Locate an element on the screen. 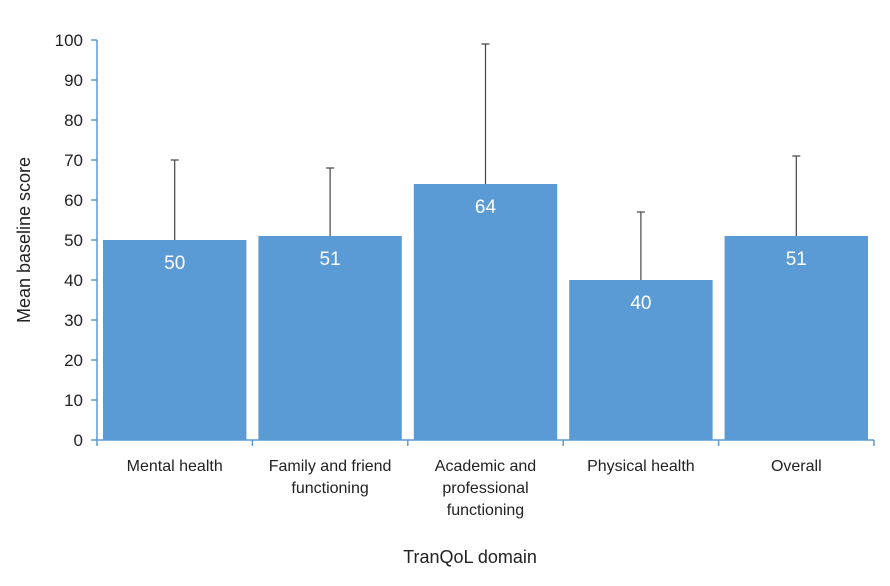  y-tick-label: 30 is located at coordinates (73, 320).